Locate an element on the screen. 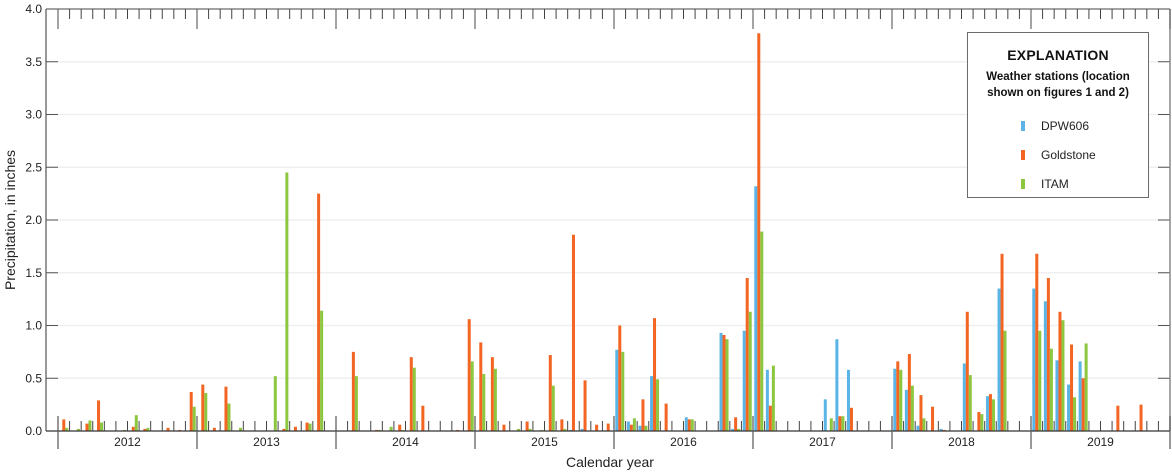 This screenshot has width=1172, height=474. y-tick-label: 4.0 is located at coordinates (33, 9).